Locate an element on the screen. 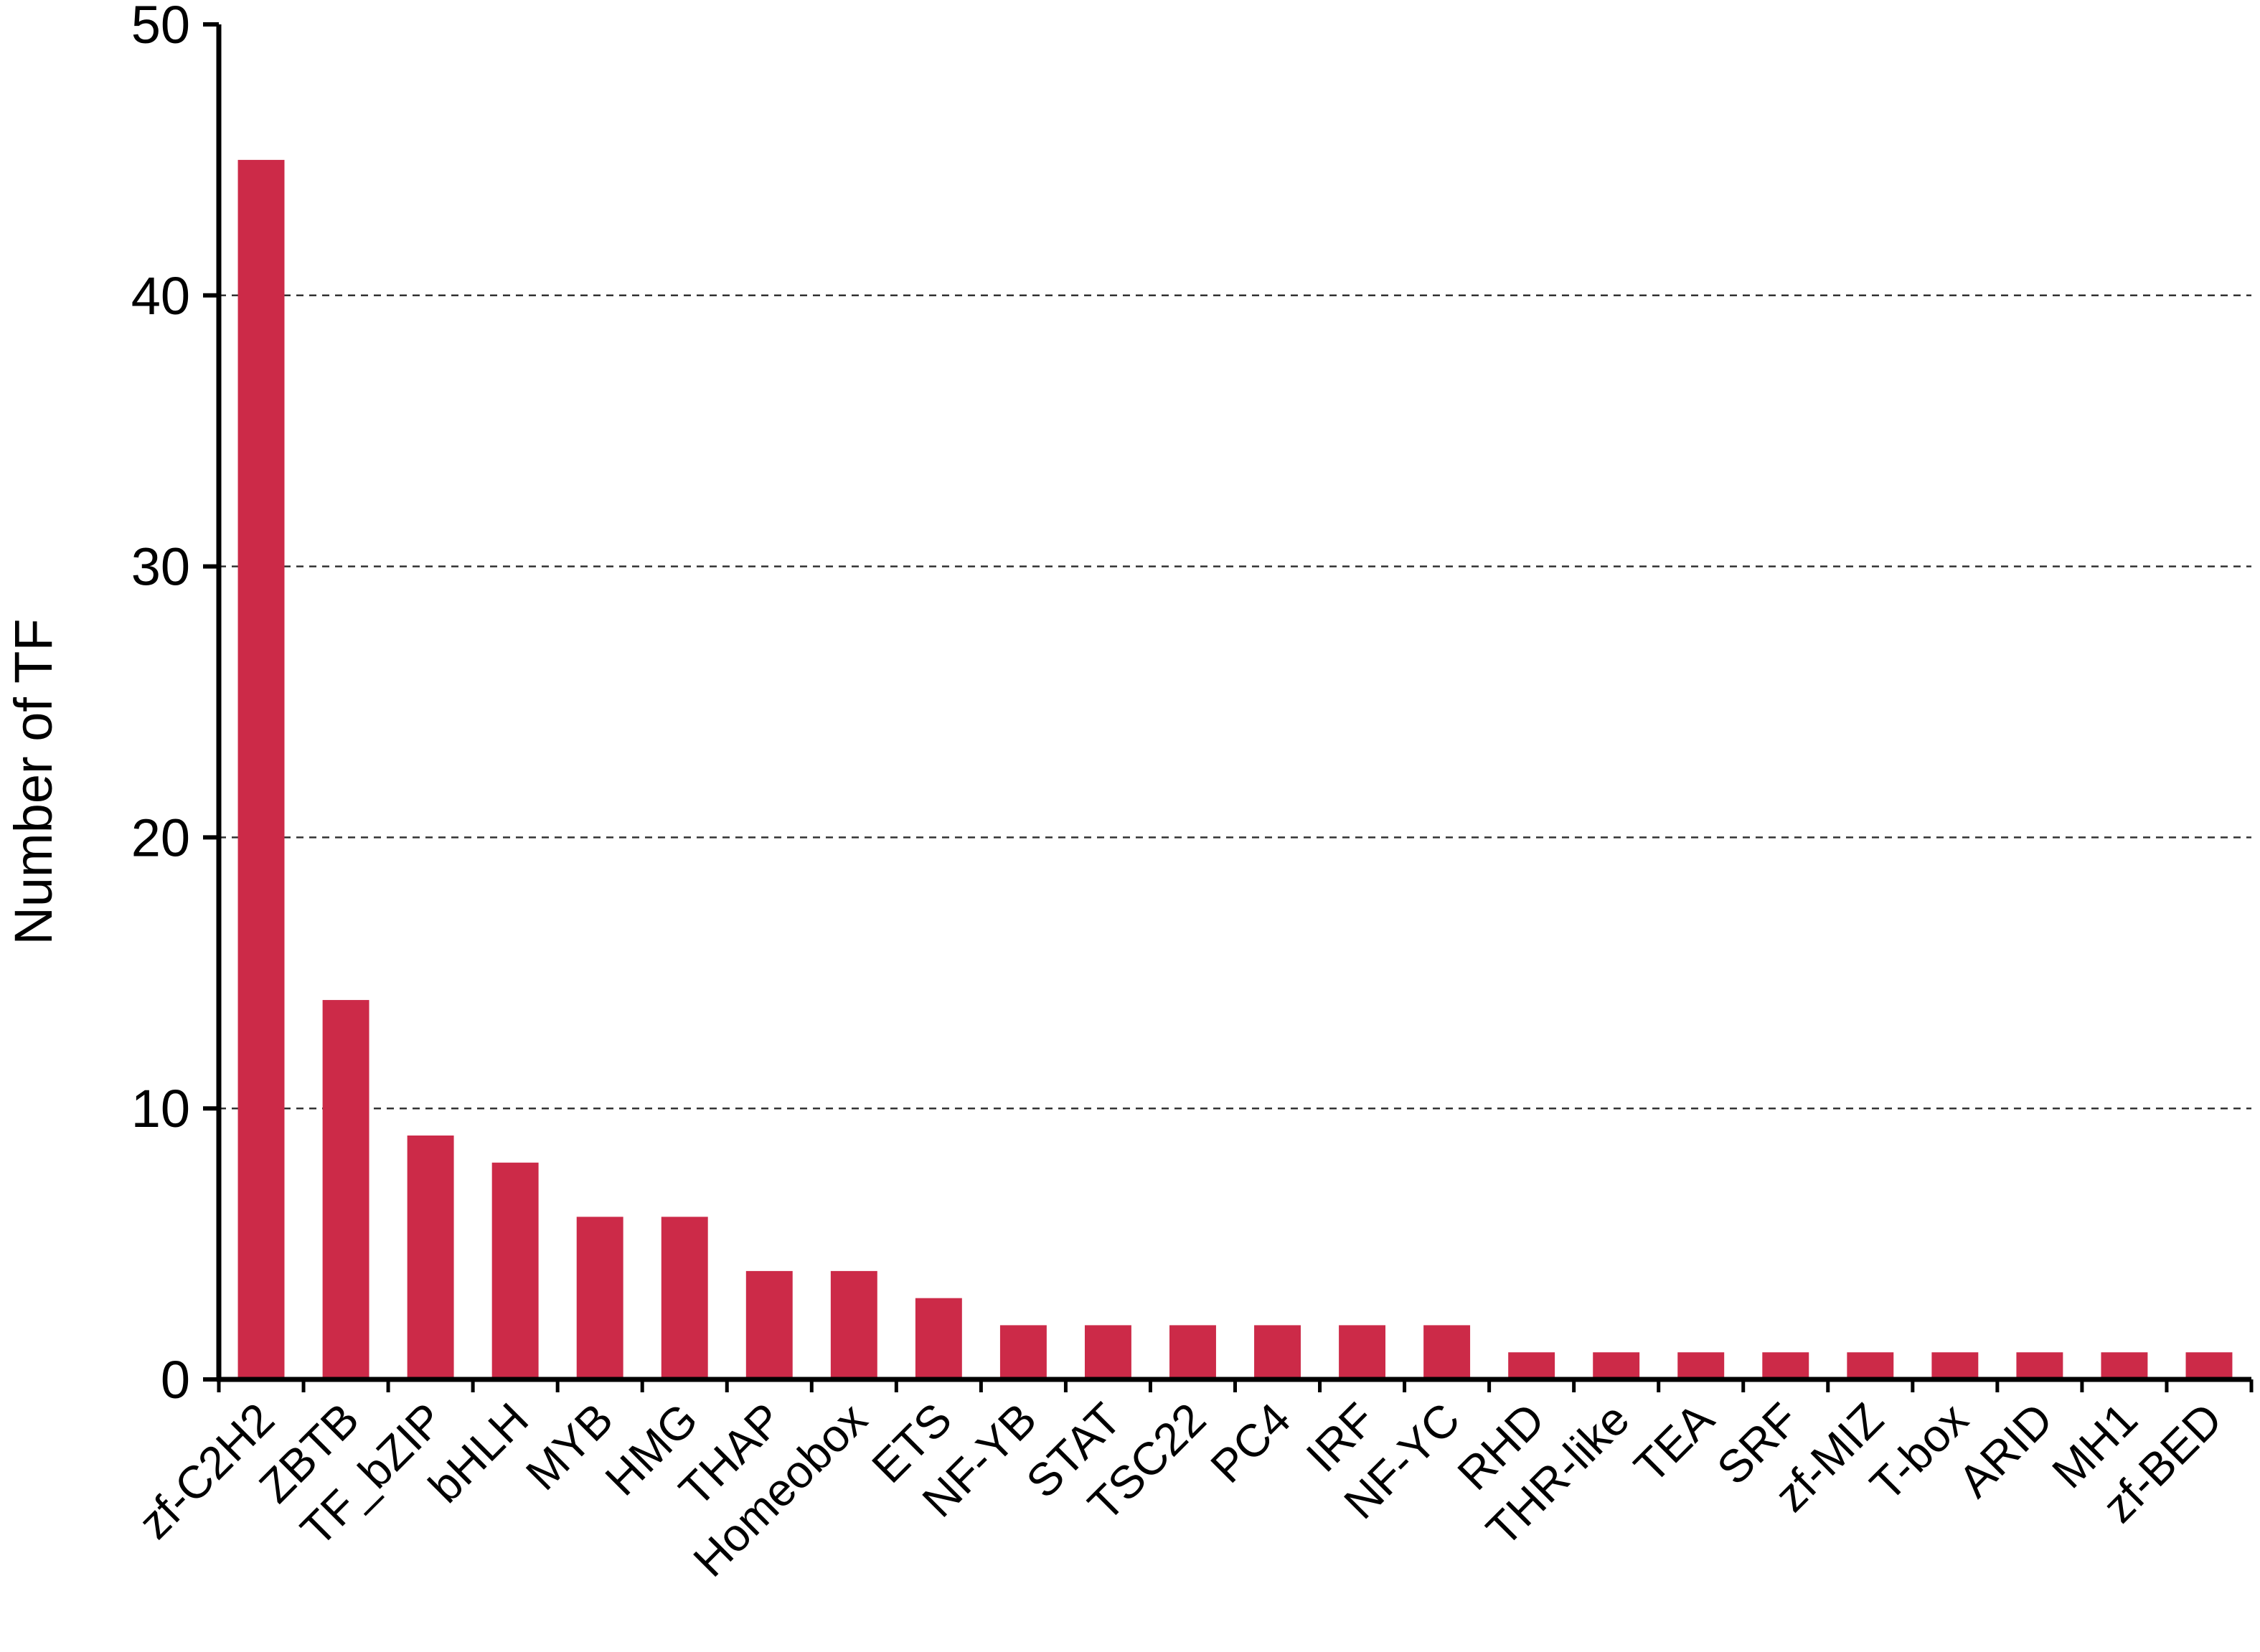 This screenshot has width=2260, height=1652. x-tick-label: bHLH is located at coordinates (478, 1453).